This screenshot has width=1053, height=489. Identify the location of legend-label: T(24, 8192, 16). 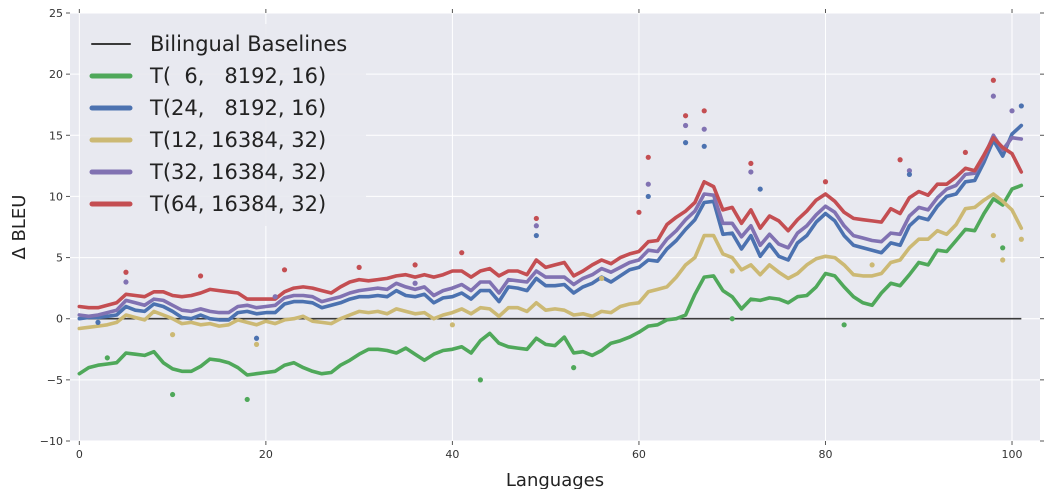
(237, 108).